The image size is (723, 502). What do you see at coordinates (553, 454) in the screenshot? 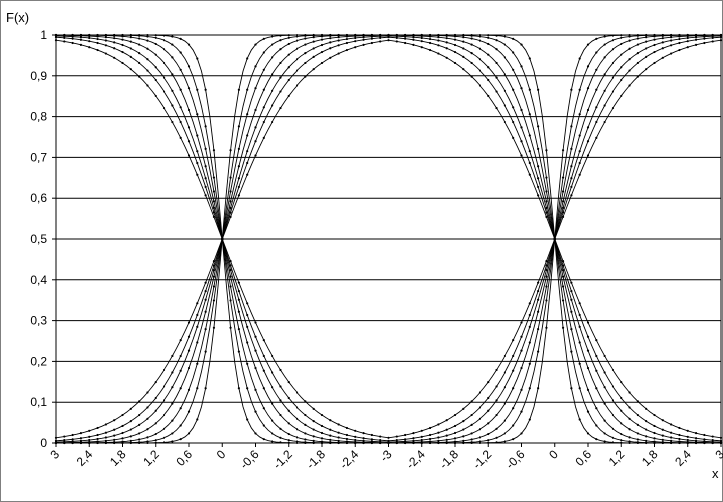
I see `x-tick-label: 0` at bounding box center [553, 454].